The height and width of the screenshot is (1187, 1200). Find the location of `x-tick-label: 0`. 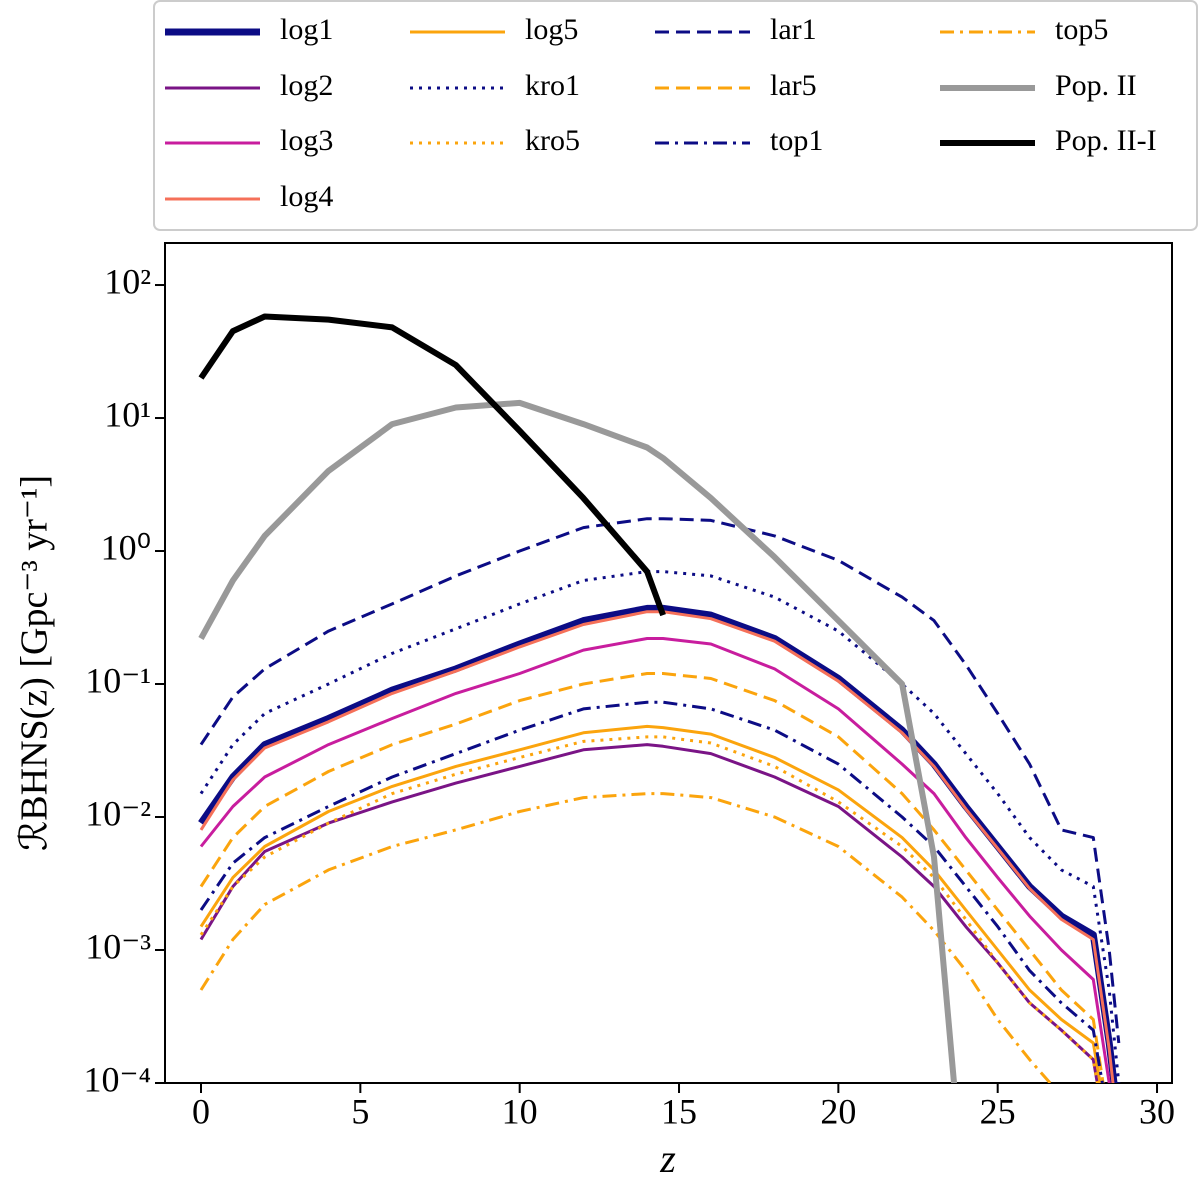

x-tick-label: 0 is located at coordinates (201, 1111).